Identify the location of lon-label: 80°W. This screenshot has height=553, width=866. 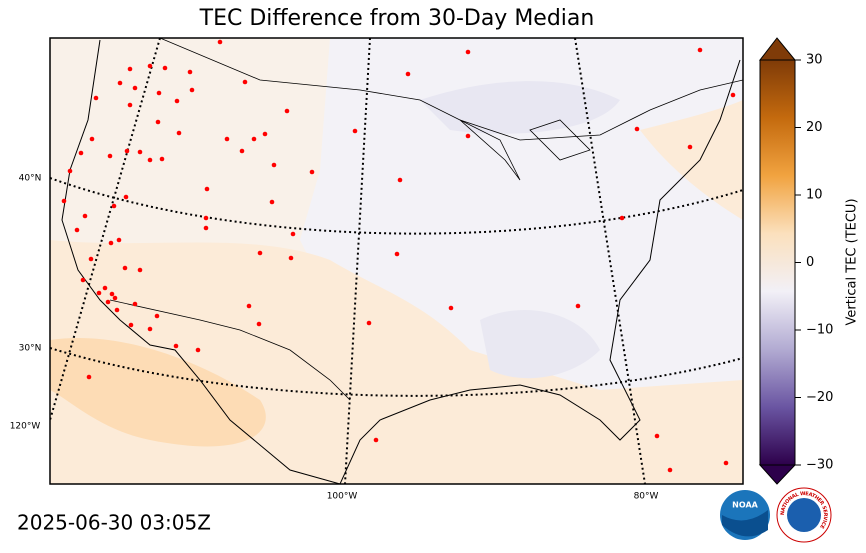
(646, 497).